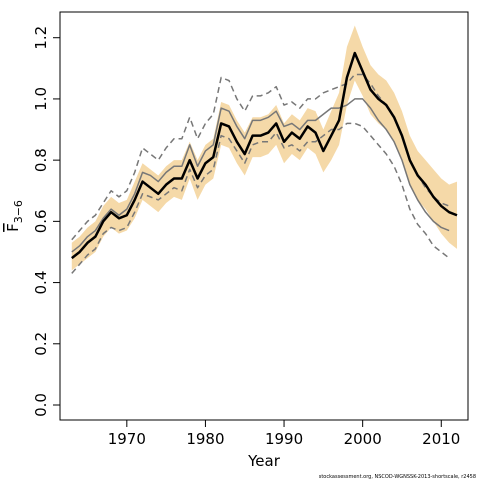 The height and width of the screenshot is (480, 480). What do you see at coordinates (41, 160) in the screenshot?
I see `y-tick-label: 0.8` at bounding box center [41, 160].